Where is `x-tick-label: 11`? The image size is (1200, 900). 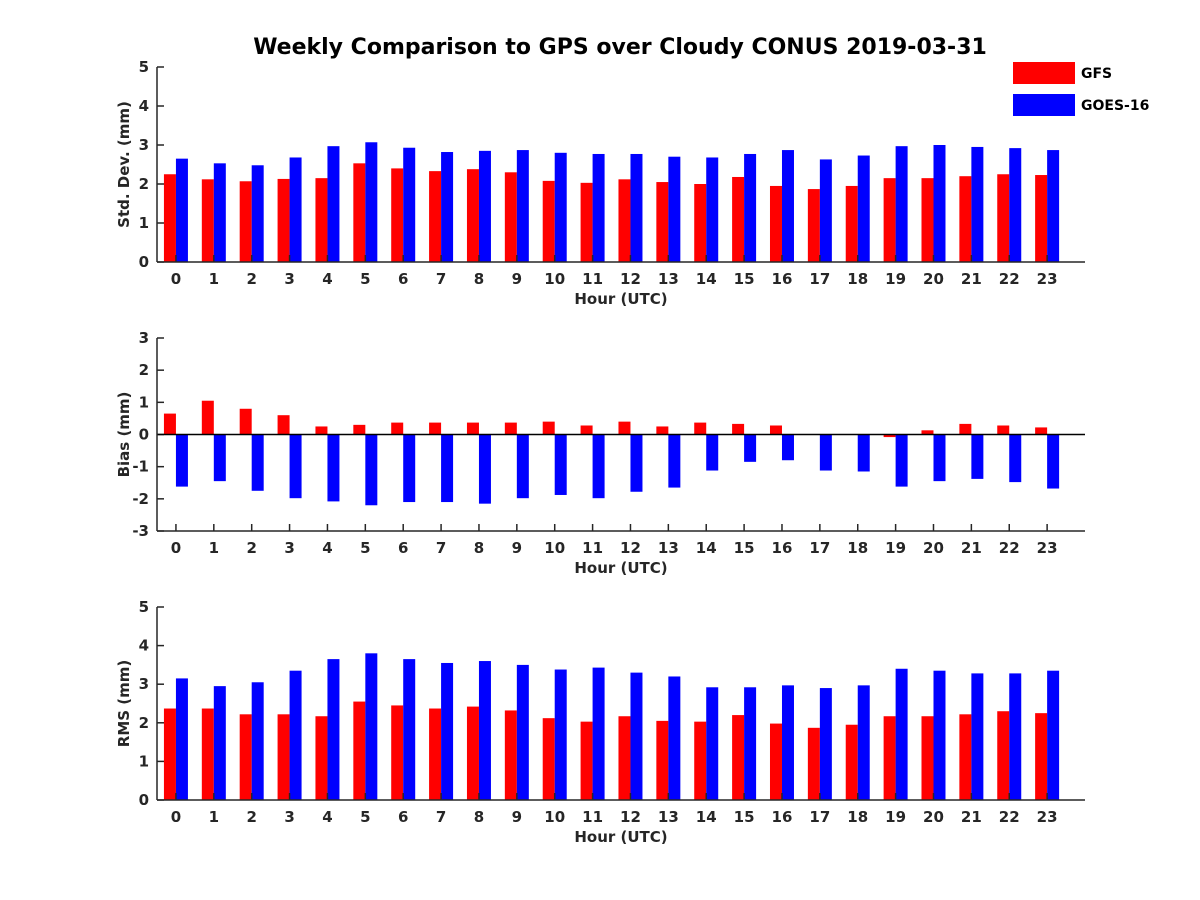
x-tick-label: 11 is located at coordinates (592, 548).